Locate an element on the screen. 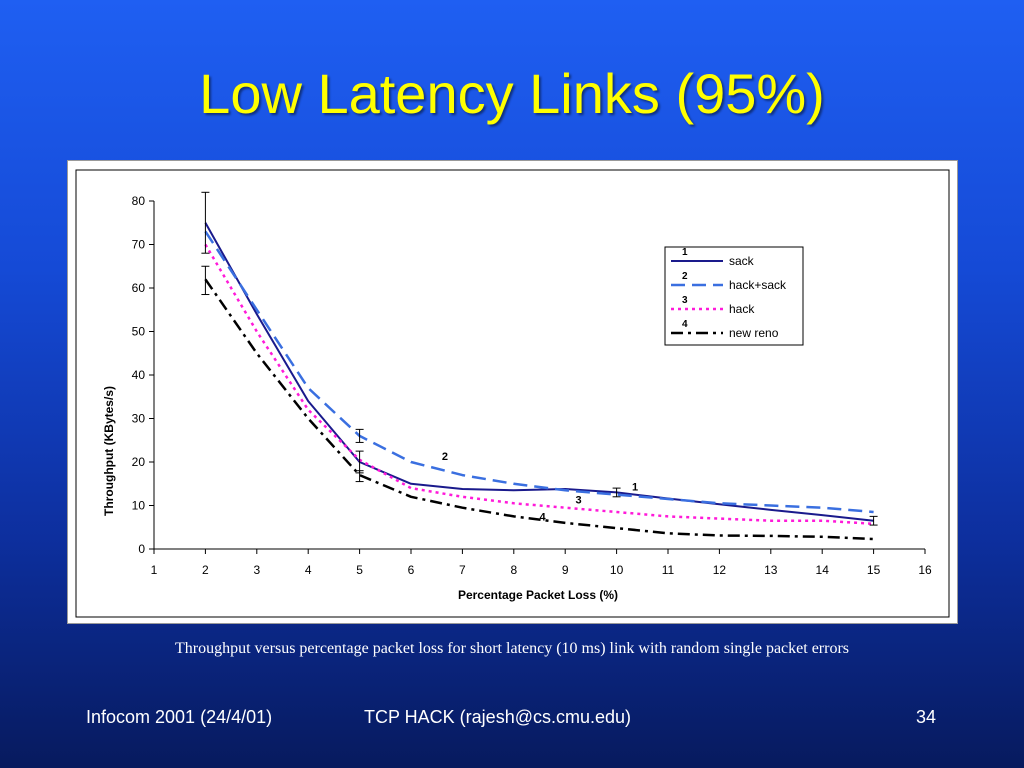 This screenshot has width=1024, height=768. legend-number: 4 is located at coordinates (685, 324).